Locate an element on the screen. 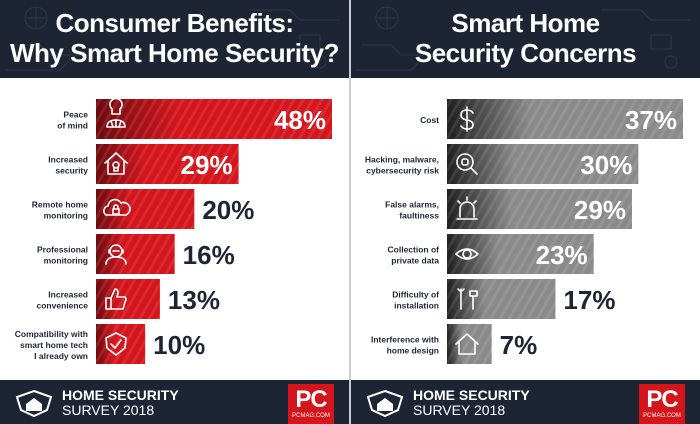  value-label: 13% is located at coordinates (194, 300).